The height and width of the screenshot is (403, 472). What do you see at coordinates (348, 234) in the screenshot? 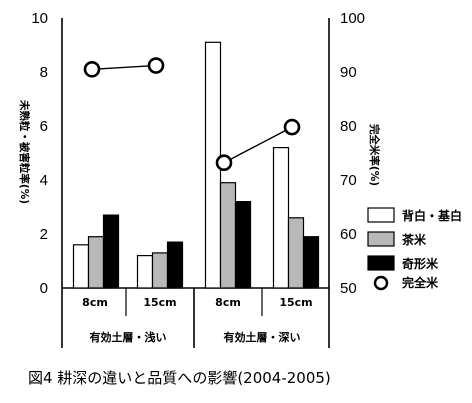
I see `y-right-tick-label: 60` at bounding box center [348, 234].